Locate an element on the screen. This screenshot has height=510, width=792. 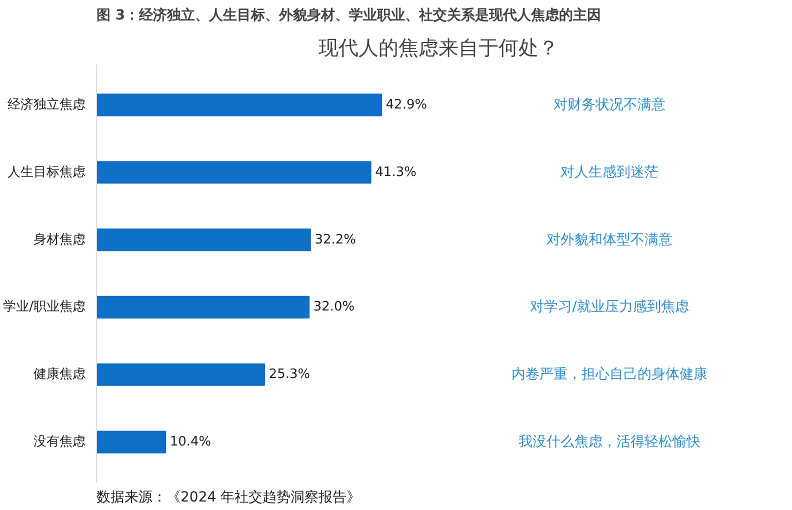
y-tick-label: 人生目标焦虑 is located at coordinates (47, 172).